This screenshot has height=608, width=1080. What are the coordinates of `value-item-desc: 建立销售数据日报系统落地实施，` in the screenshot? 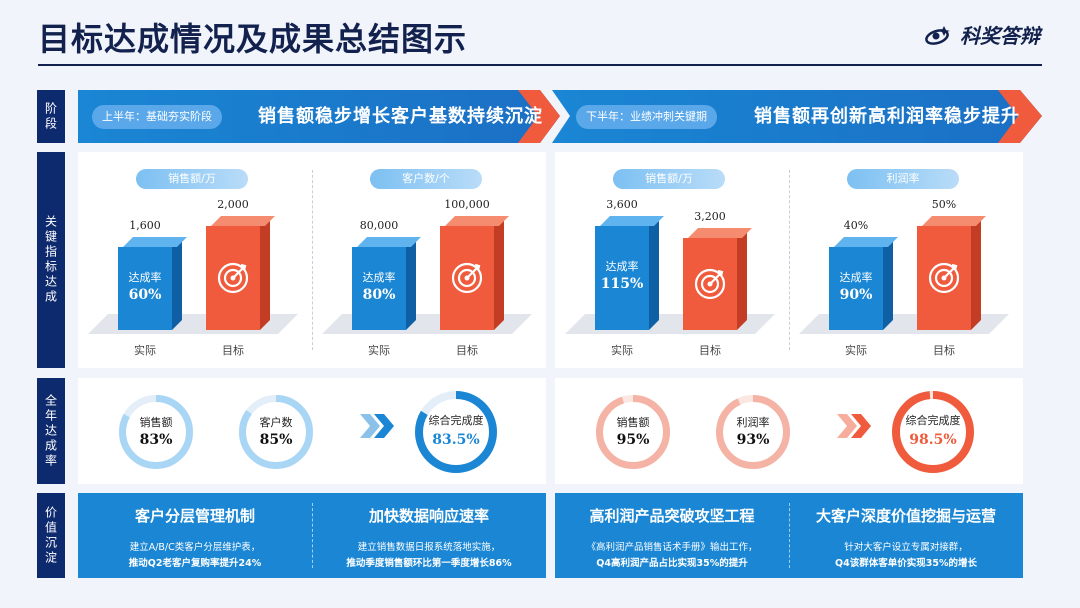 It's located at (429, 547).